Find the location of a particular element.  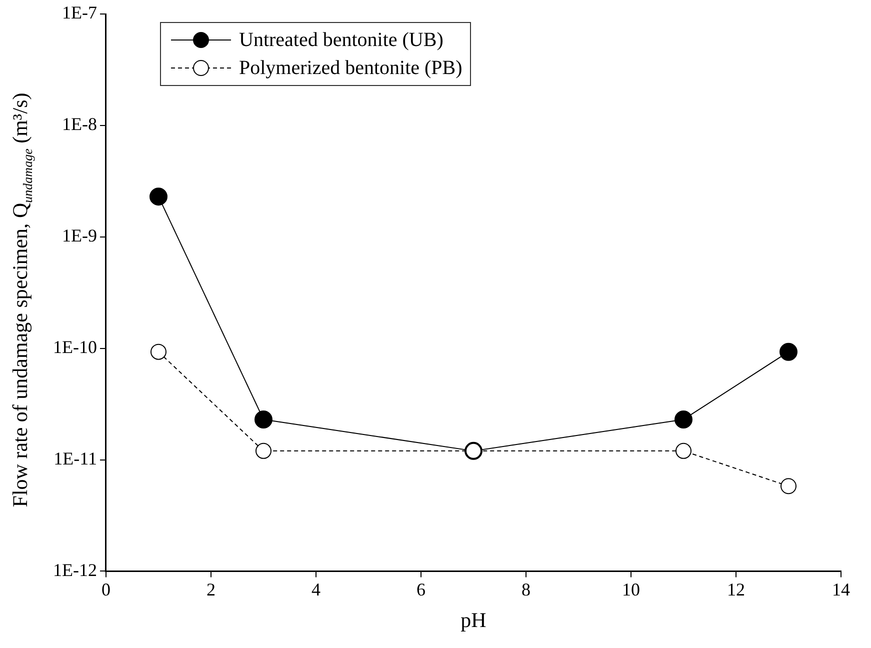

x-axis-title: pH is located at coordinates (473, 620).